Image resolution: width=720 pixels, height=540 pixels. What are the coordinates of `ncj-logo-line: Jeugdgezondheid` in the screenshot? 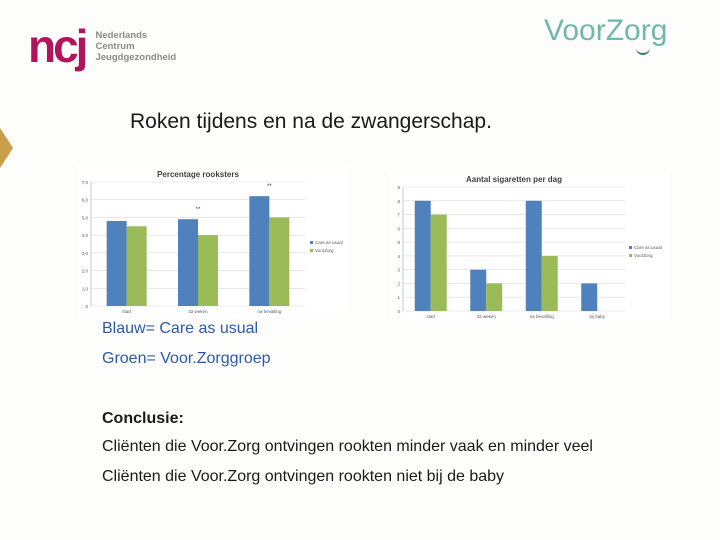 It's located at (136, 57).